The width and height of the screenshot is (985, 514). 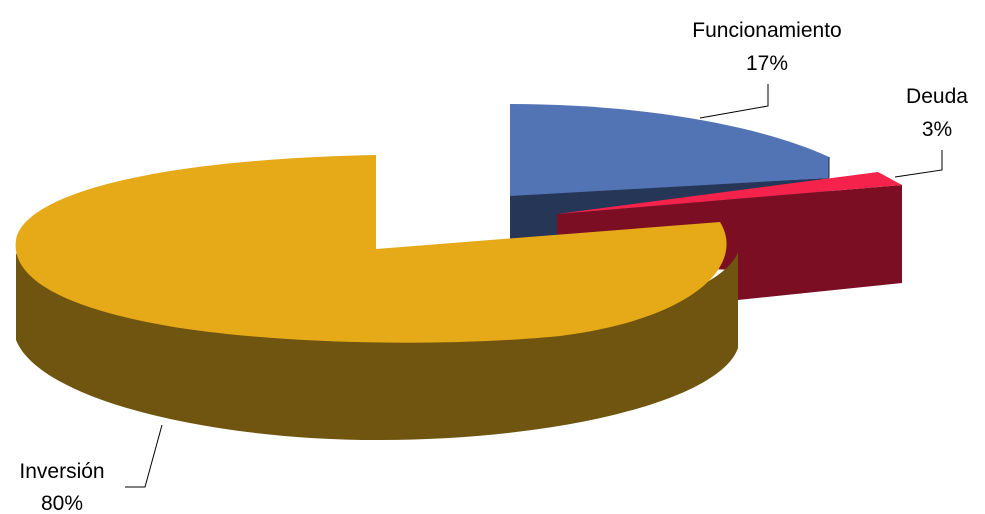 I want to click on leader-funcionamiento, so click(x=734, y=101).